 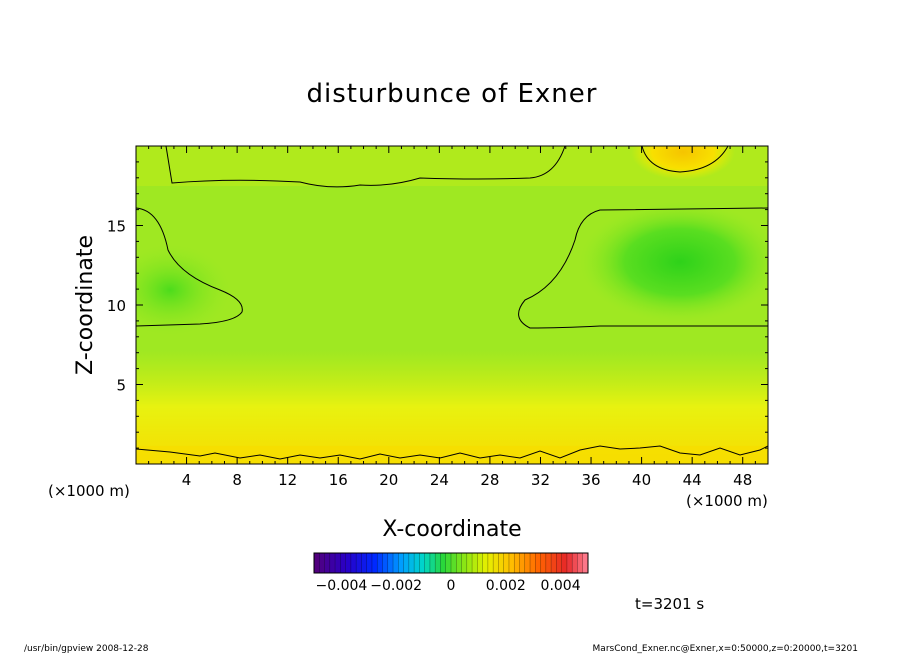 What do you see at coordinates (116, 306) in the screenshot?
I see `y-tick-label: 10` at bounding box center [116, 306].